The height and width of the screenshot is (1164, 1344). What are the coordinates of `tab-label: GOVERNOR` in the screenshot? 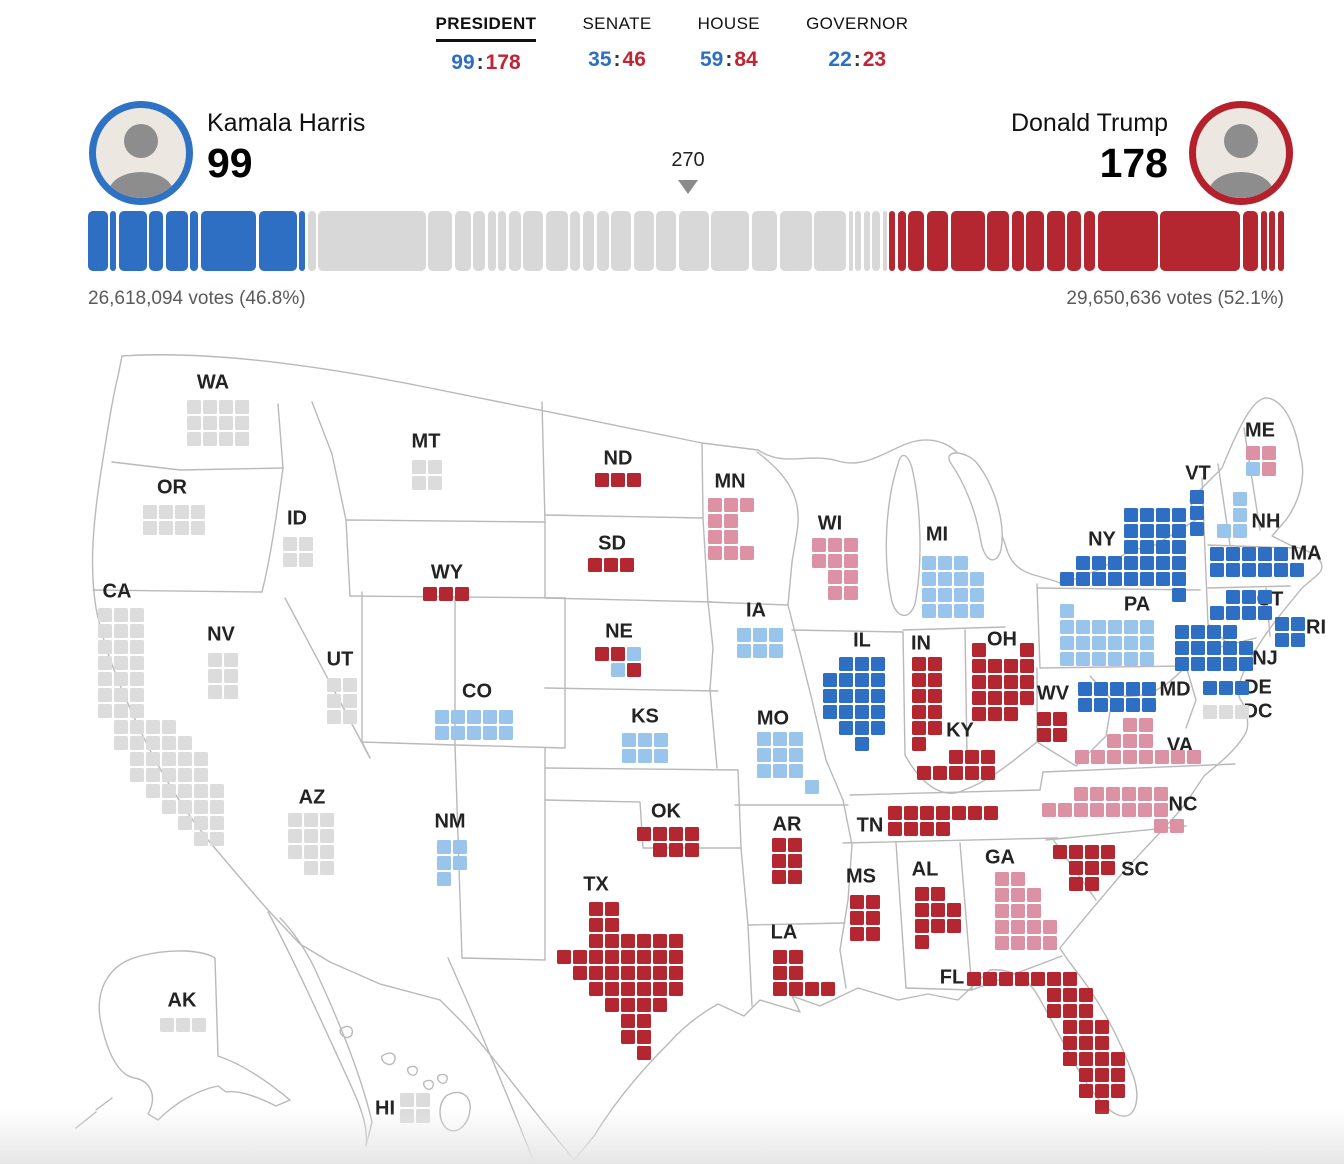 It's located at (857, 23).